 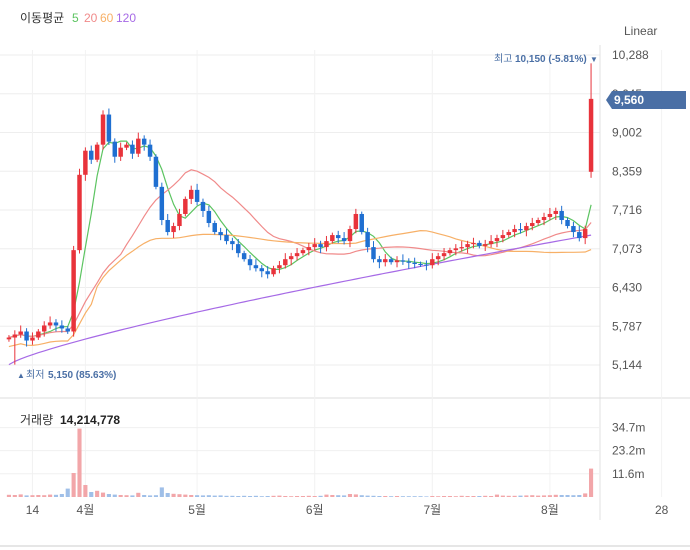 What do you see at coordinates (75, 18) in the screenshot?
I see `ma-period-5: 5` at bounding box center [75, 18].